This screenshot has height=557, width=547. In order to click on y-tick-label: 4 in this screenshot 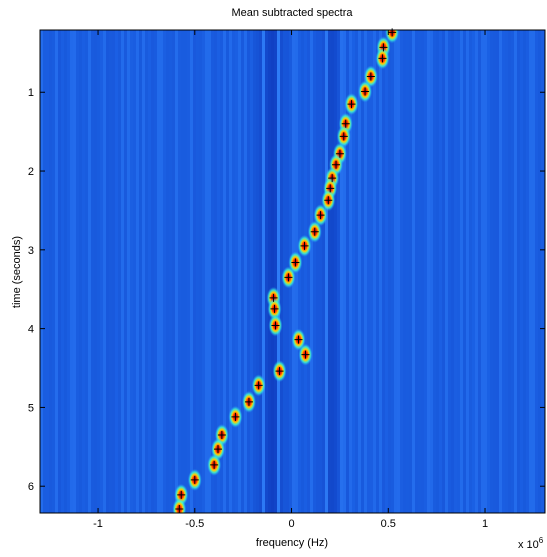, I will do `click(31, 330)`.